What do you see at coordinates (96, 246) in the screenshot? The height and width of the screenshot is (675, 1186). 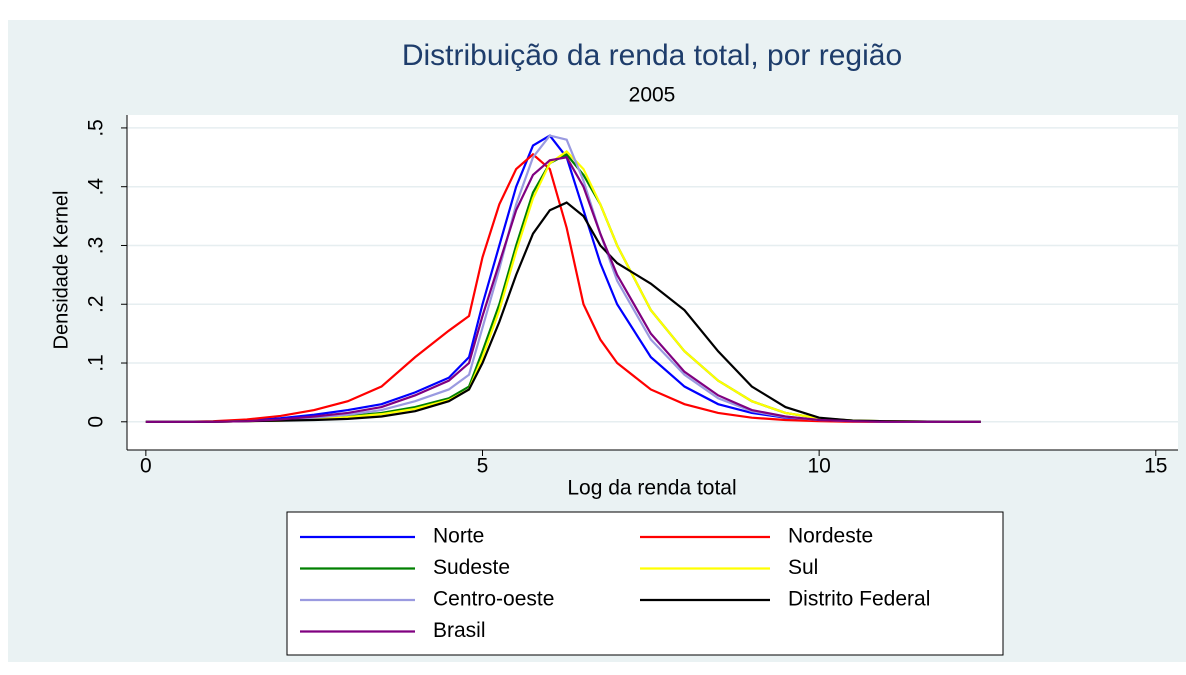 I see `y-tick-label: .3` at bounding box center [96, 246].